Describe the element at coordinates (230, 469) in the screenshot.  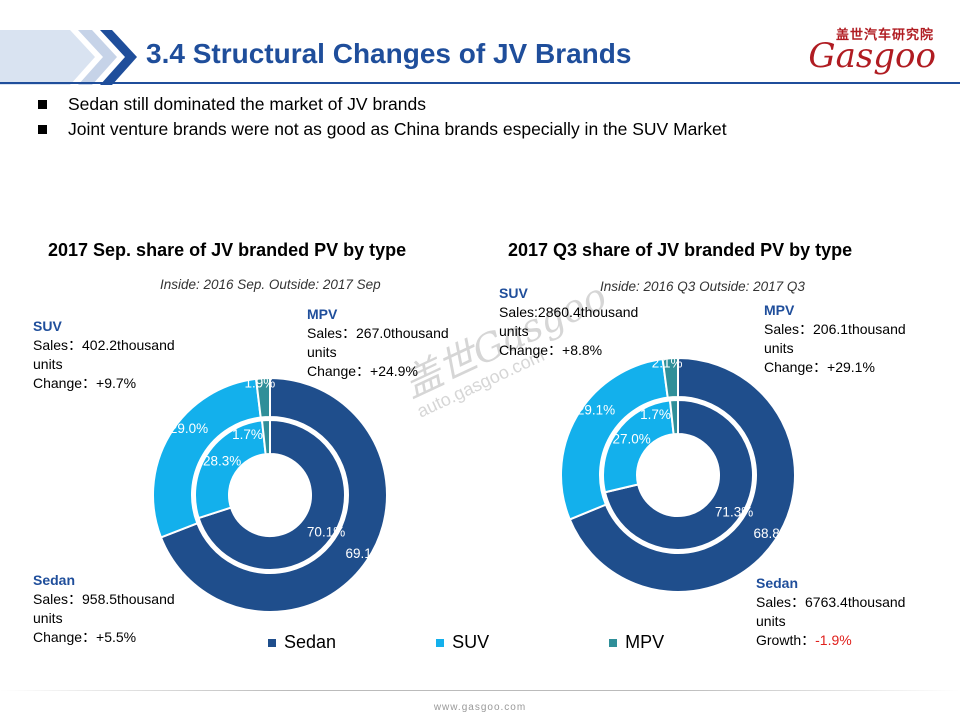
I see `chart1-inner-slice-suv` at that location.